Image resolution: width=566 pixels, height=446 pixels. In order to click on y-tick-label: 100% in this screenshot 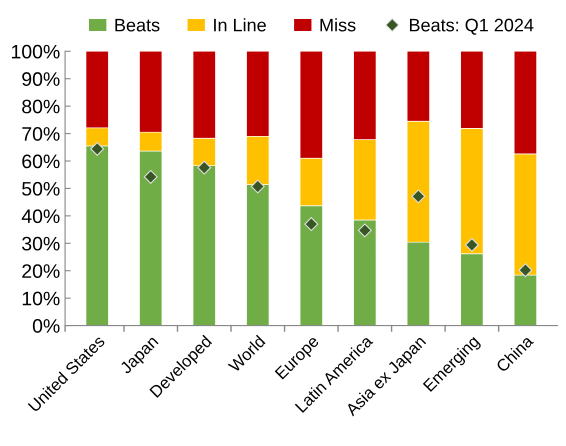, I will do `click(36, 51)`.